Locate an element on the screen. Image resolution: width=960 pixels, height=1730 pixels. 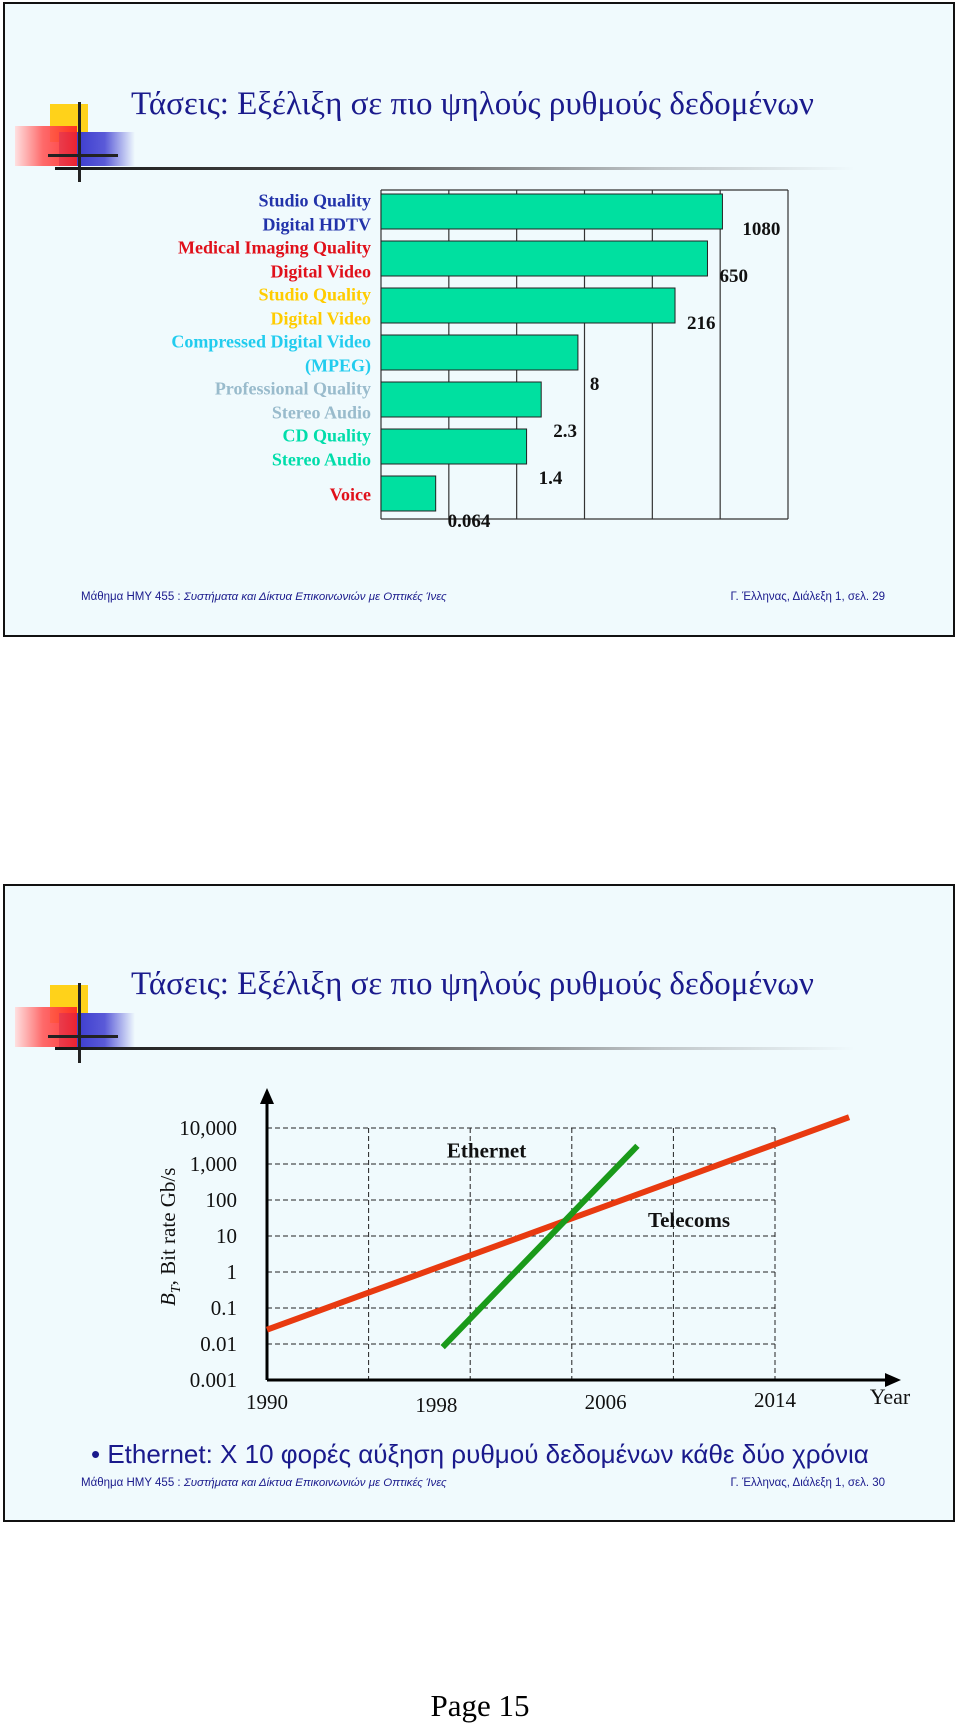
category-label: Compressed Digital Video is located at coordinates (271, 342).